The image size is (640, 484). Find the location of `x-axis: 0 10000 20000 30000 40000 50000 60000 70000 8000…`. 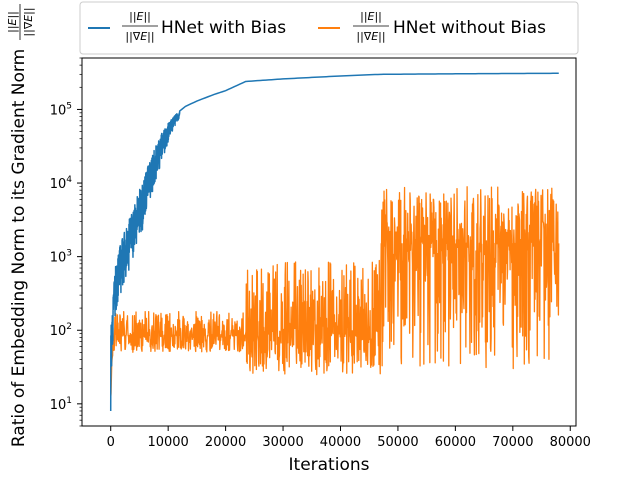

x-axis: 0 10000 20000 30000 40000 50000 60000 70000 8000… is located at coordinates (349, 438).